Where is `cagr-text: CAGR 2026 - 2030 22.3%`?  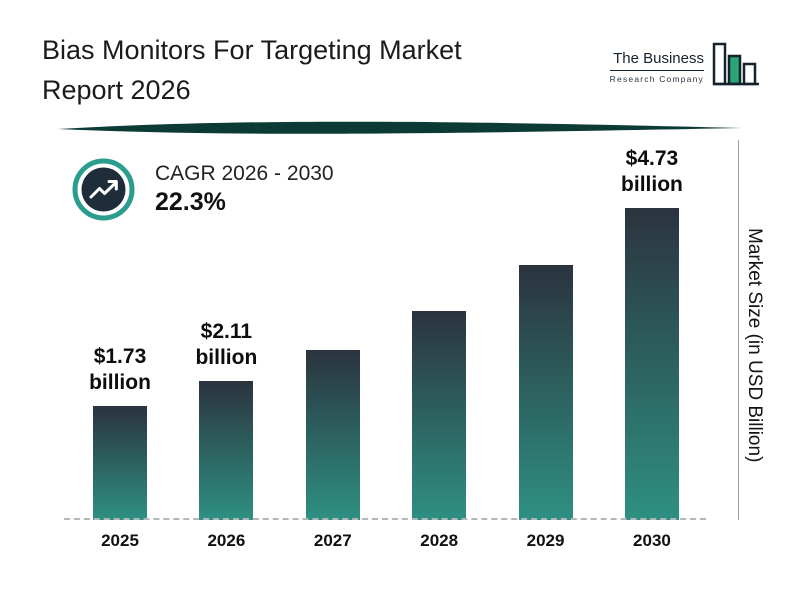
cagr-text: CAGR 2026 - 2030 22.3% is located at coordinates (244, 189).